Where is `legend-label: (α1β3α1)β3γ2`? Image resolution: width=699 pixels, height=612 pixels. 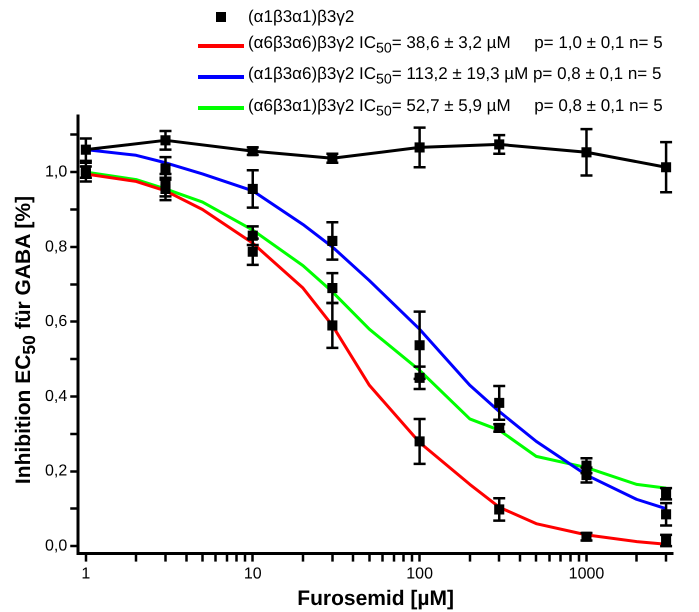
legend-label: (α1β3α1)β3γ2 is located at coordinates (301, 17).